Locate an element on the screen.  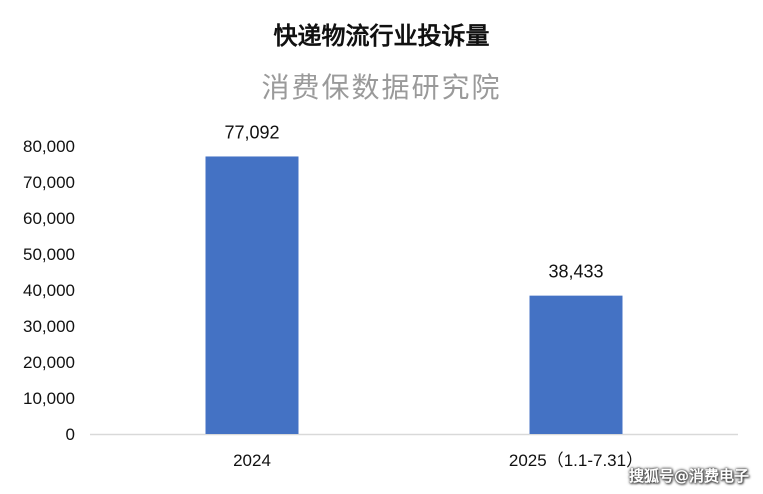
y-tick-label: 50,000 is located at coordinates (49, 254).